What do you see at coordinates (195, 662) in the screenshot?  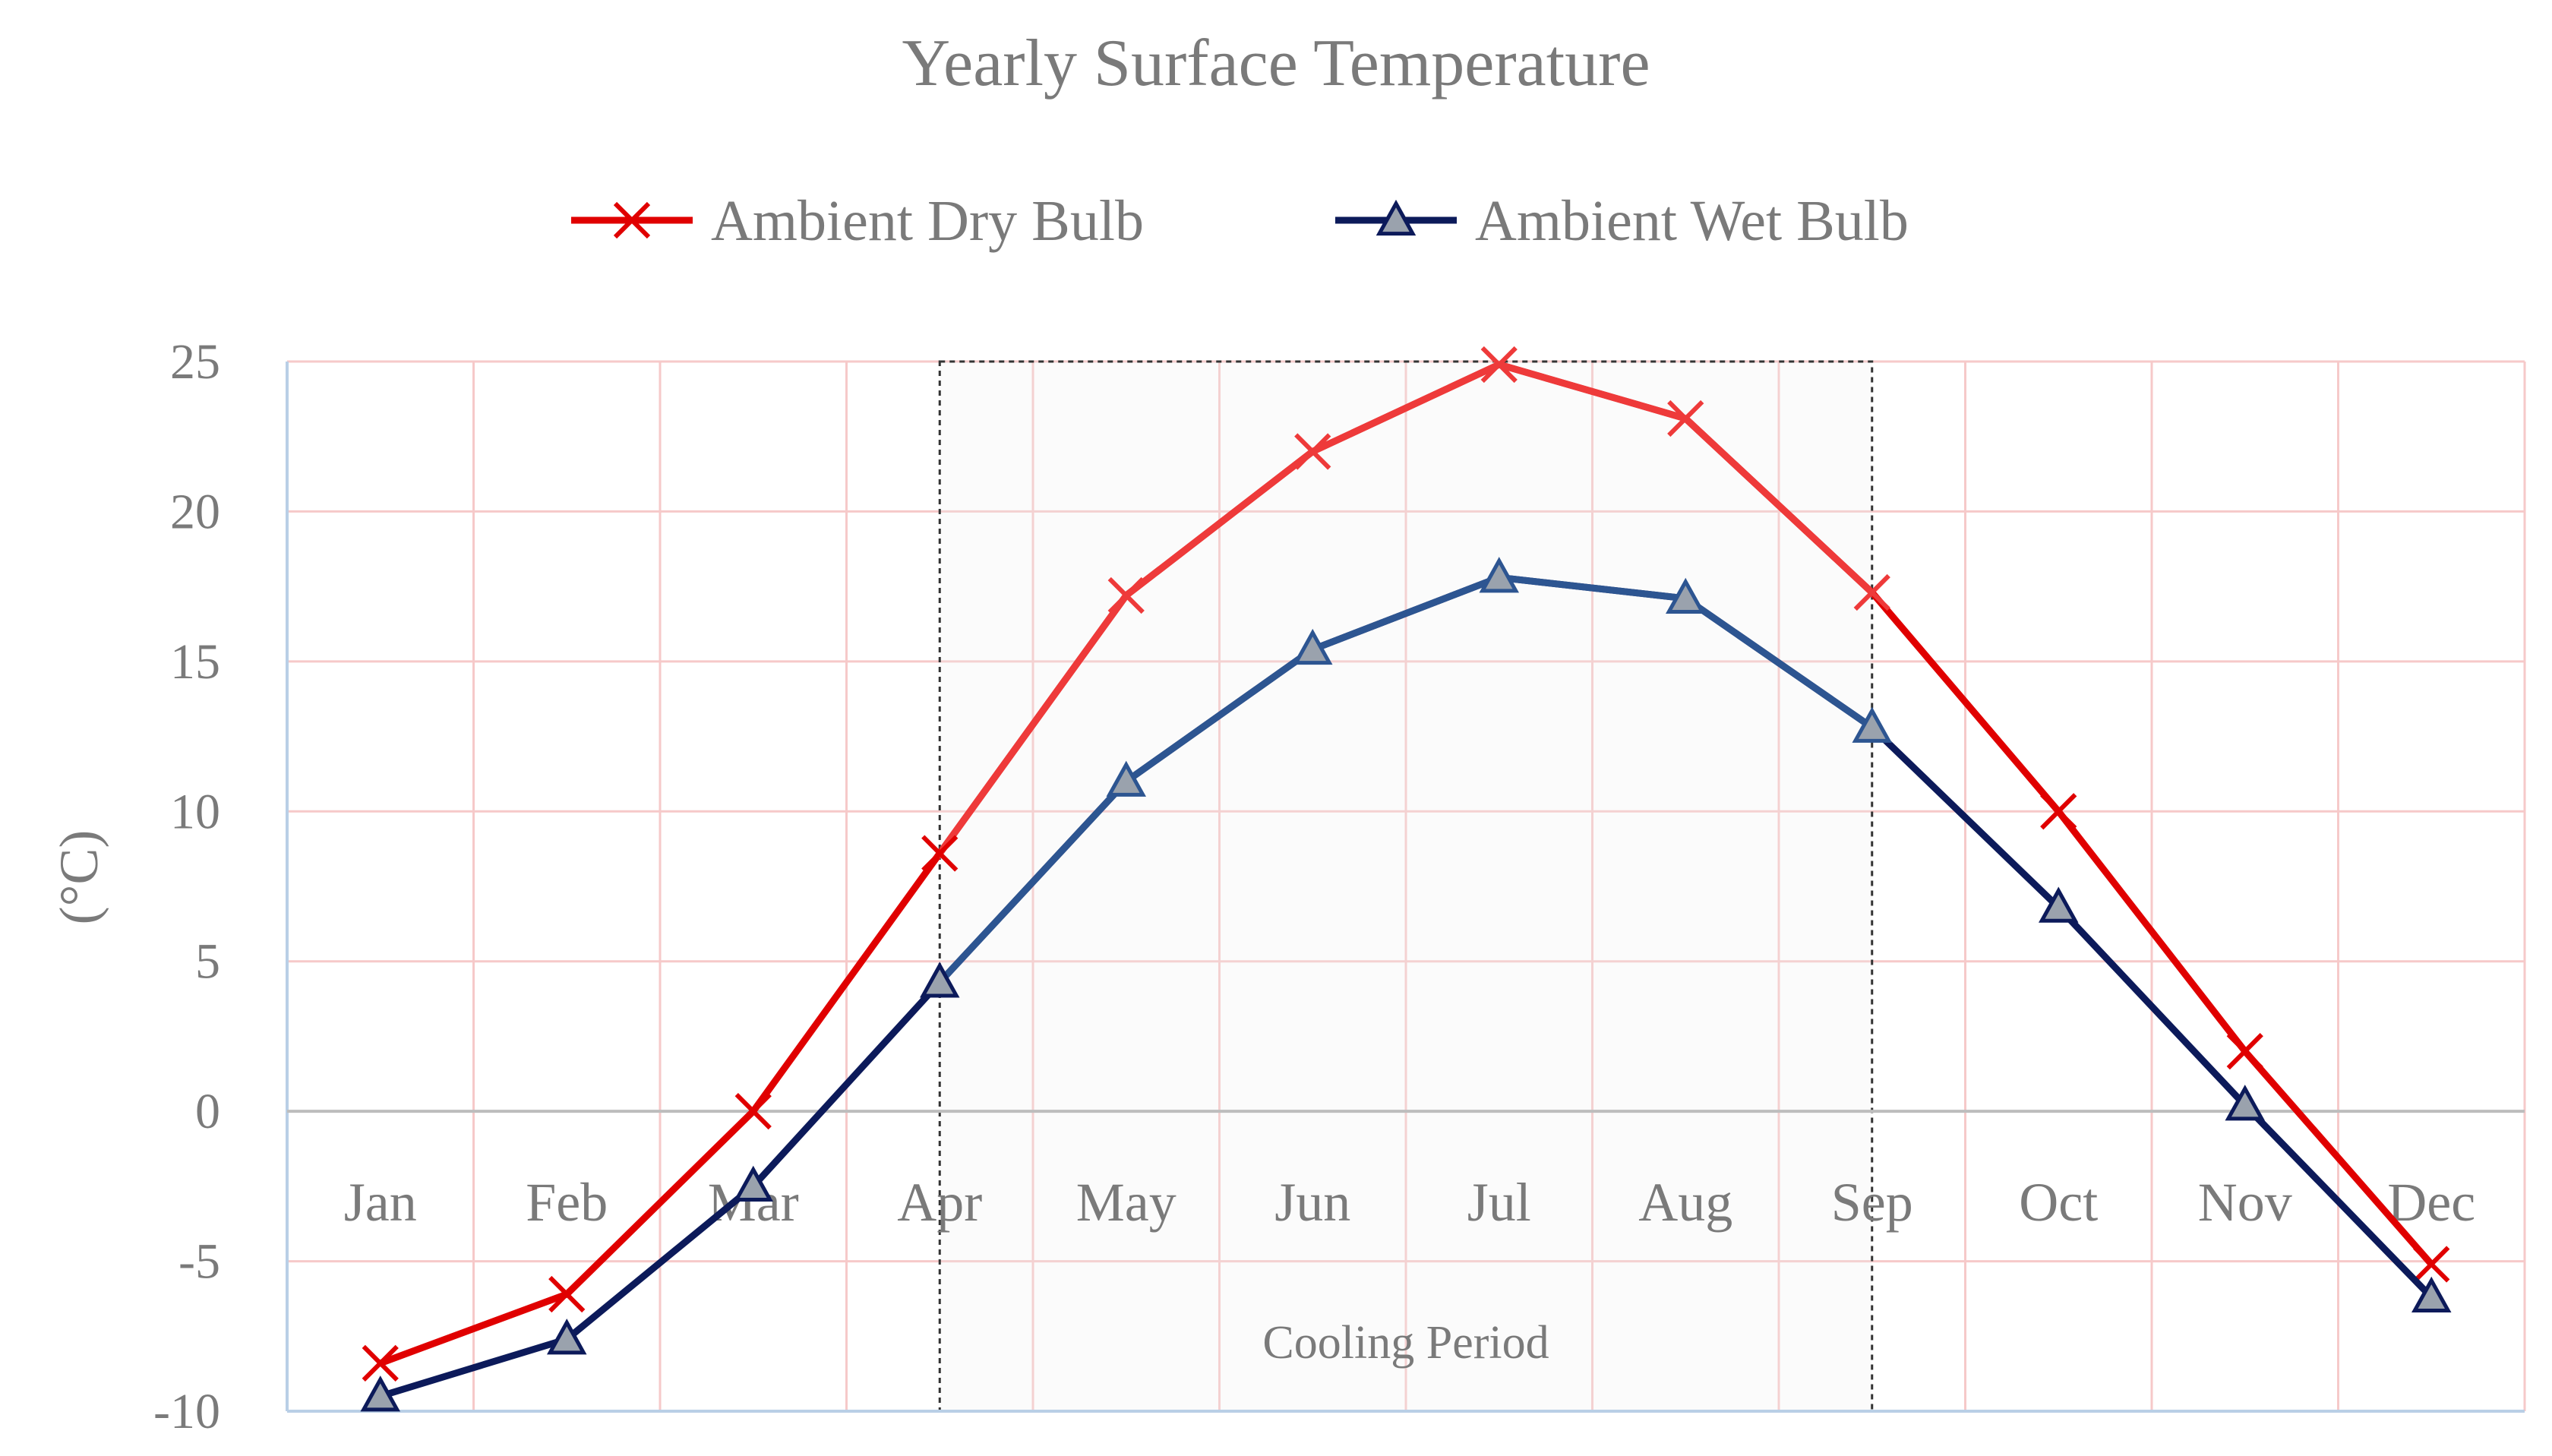 I see `y-tick-label: 15` at bounding box center [195, 662].